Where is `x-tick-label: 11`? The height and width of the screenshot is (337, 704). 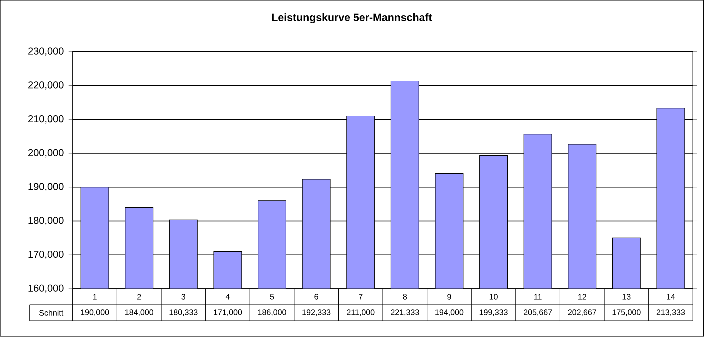
x-tick-label: 11 is located at coordinates (538, 297).